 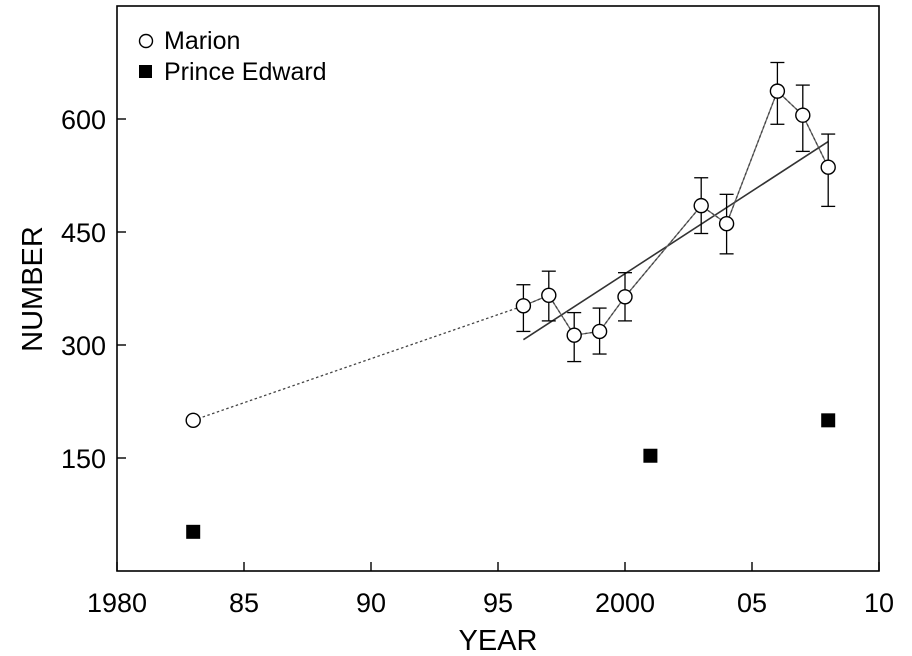 I want to click on fit-lines, so click(x=675, y=215).